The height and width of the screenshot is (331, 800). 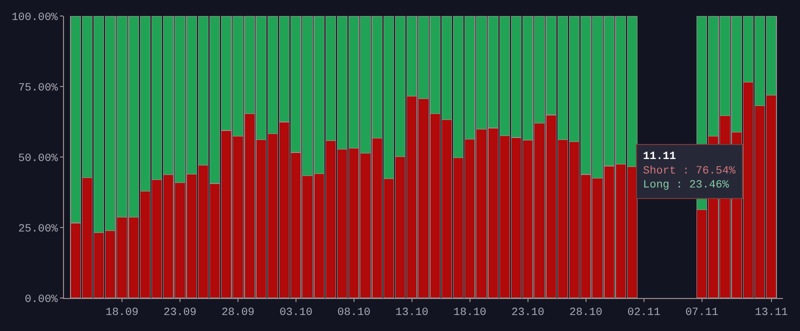 What do you see at coordinates (35, 18) in the screenshot?
I see `y-tick-label: 100.00%` at bounding box center [35, 18].